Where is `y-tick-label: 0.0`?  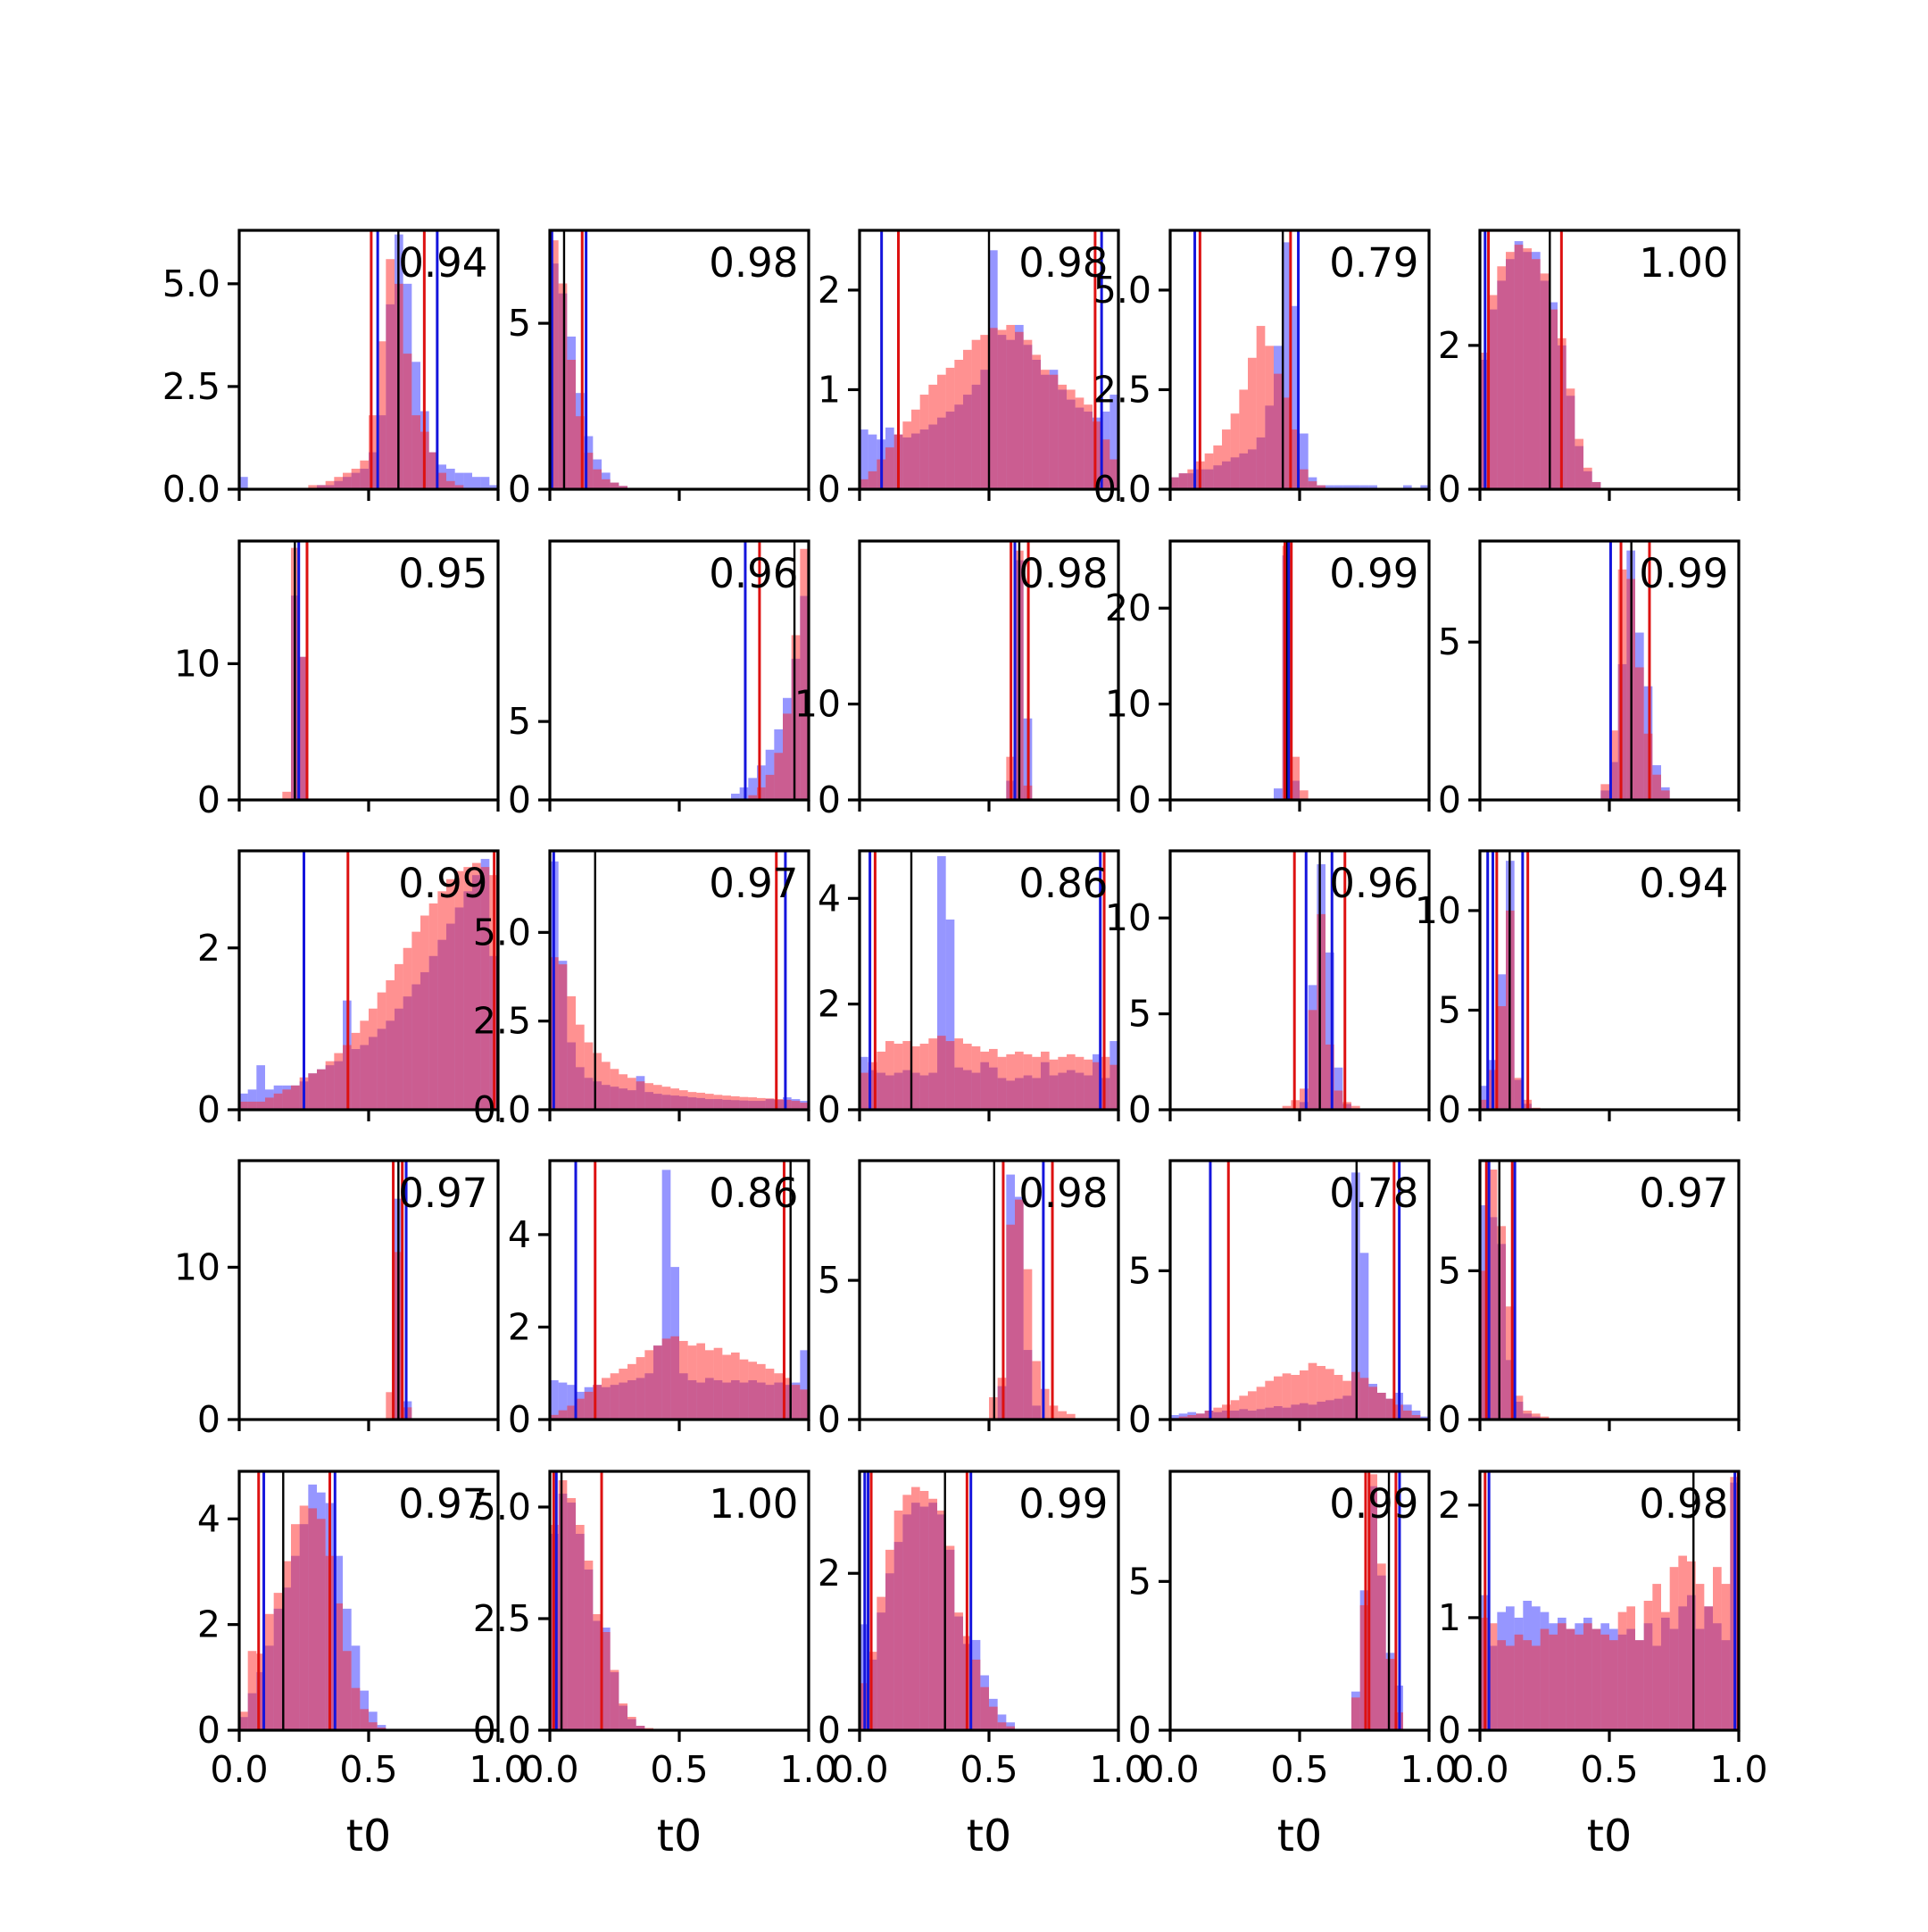 y-tick-label: 0.0 is located at coordinates (502, 1730).